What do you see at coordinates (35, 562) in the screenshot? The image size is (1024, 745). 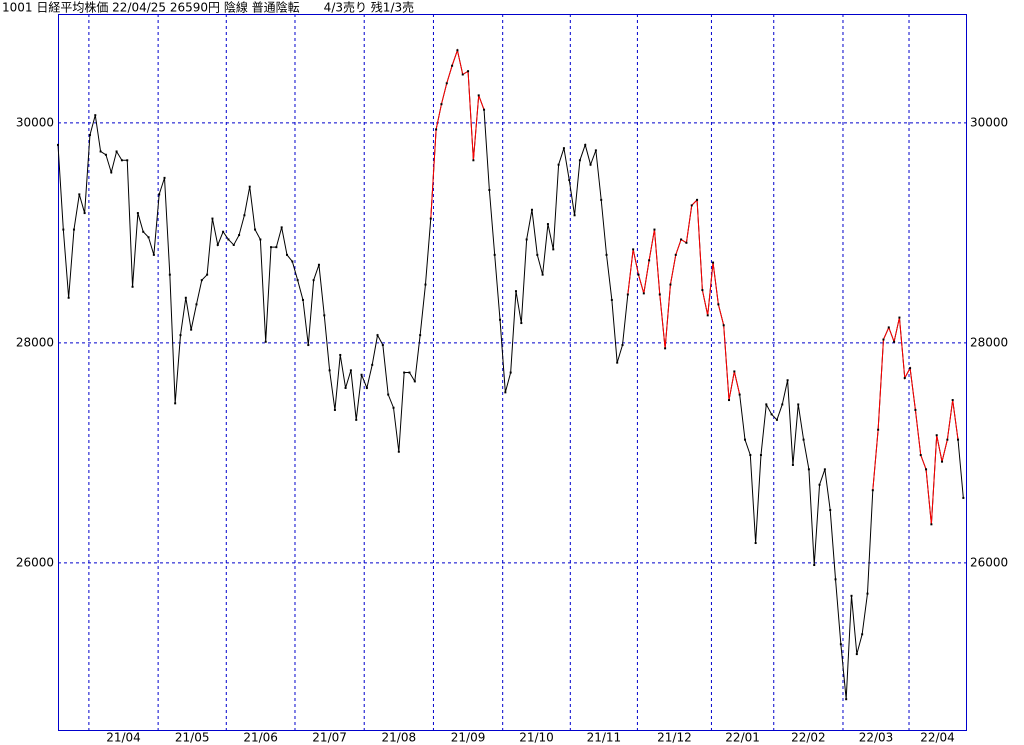 I see `y-tick-label: 26000` at bounding box center [35, 562].